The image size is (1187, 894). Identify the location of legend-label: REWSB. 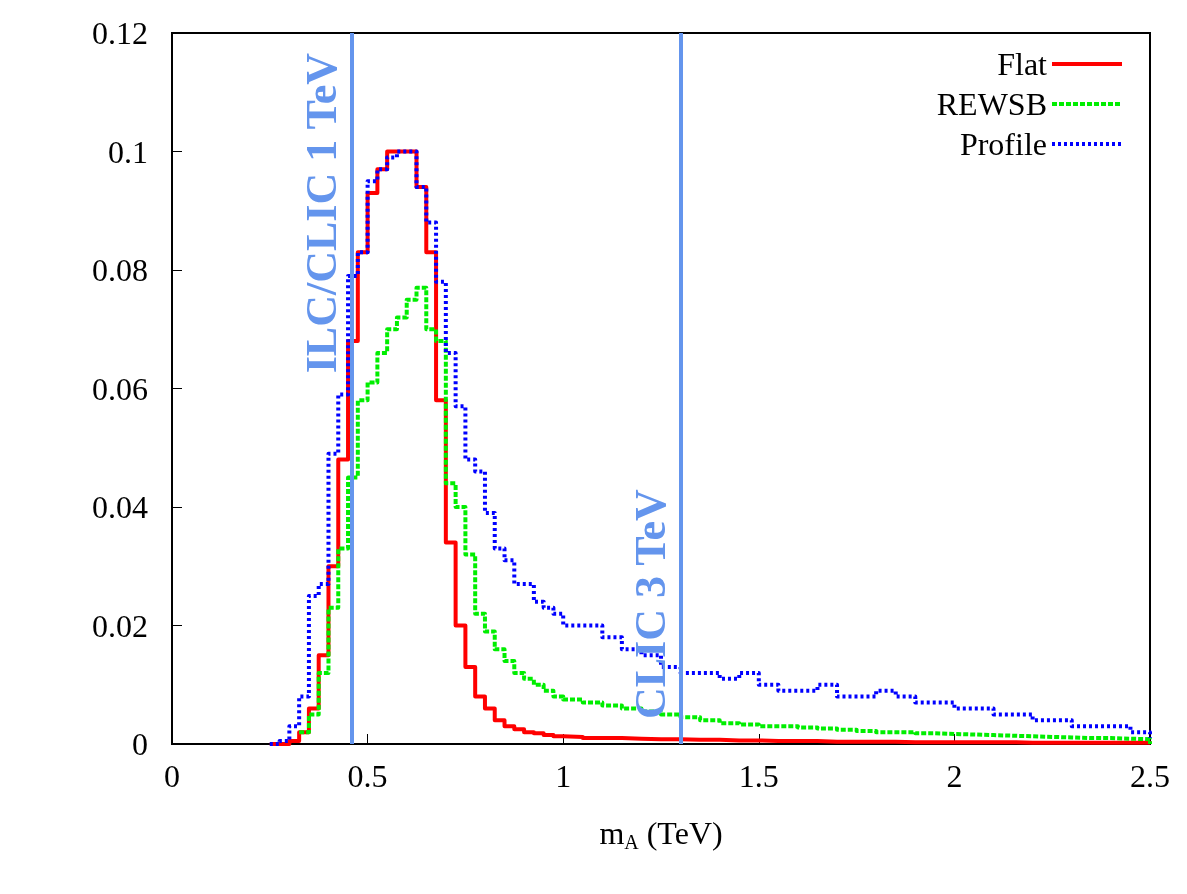
(991, 104).